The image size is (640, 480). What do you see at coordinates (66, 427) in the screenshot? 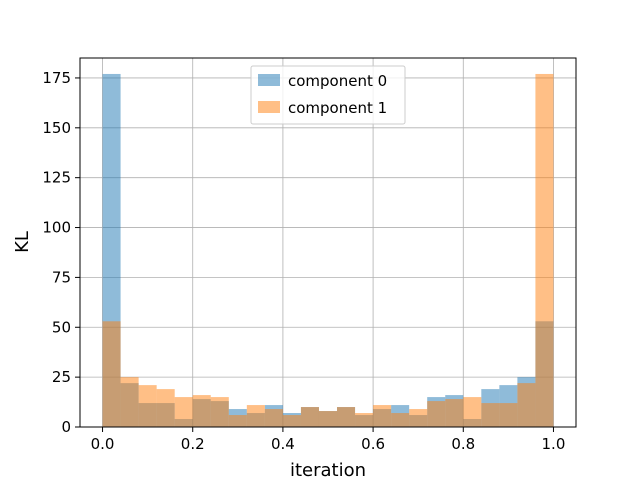
I see `y-tick-label: 0` at bounding box center [66, 427].